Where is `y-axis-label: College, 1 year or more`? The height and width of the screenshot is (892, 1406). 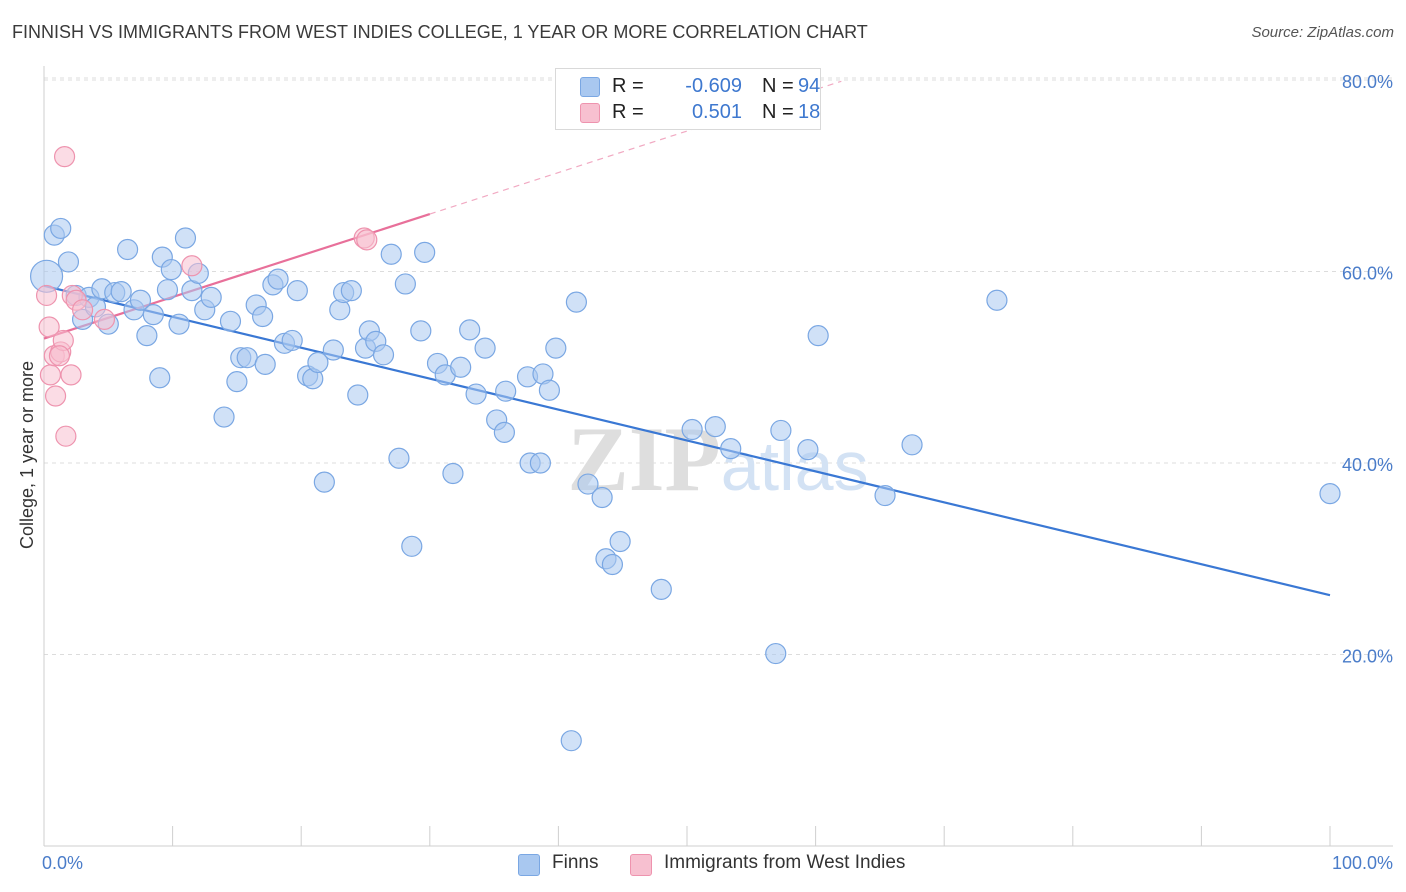 y-axis-label: College, 1 year or more is located at coordinates (27, 455).